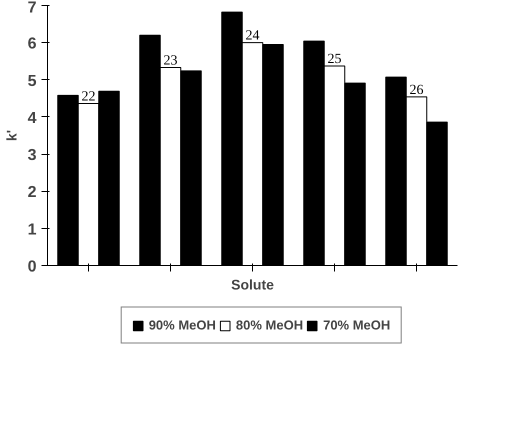 The image size is (506, 428). What do you see at coordinates (253, 36) in the screenshot?
I see `annotation: 24` at bounding box center [253, 36].